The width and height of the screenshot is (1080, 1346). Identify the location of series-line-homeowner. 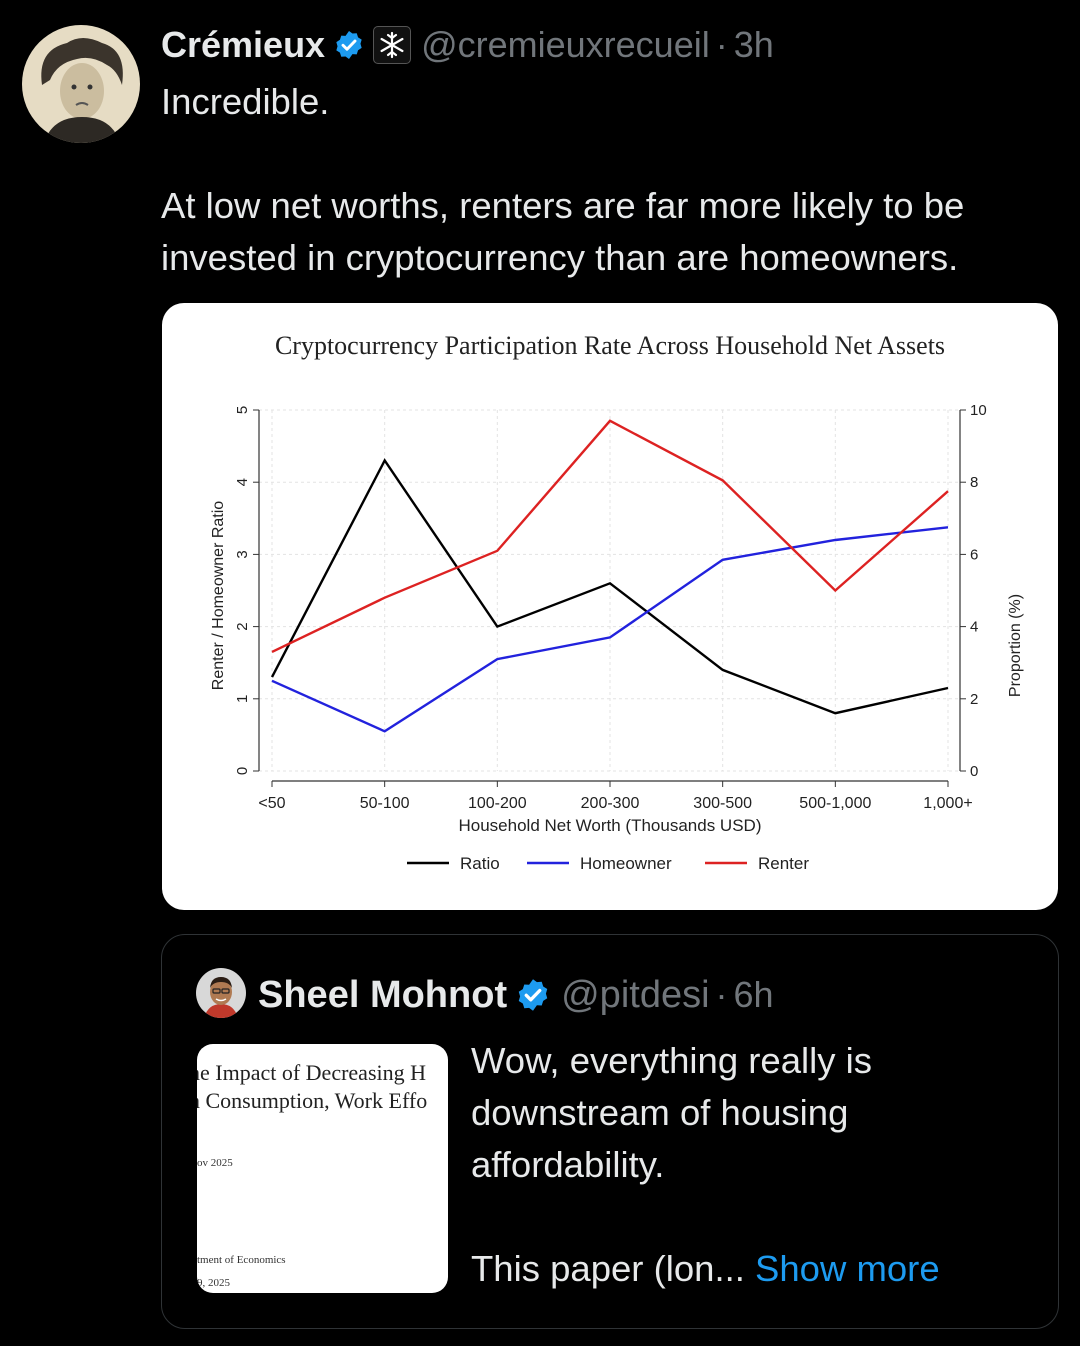
(610, 629).